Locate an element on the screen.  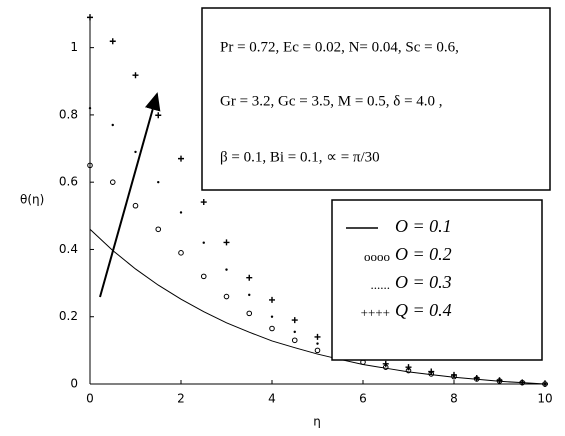
y-tick-label: 0.2 is located at coordinates (68, 316).